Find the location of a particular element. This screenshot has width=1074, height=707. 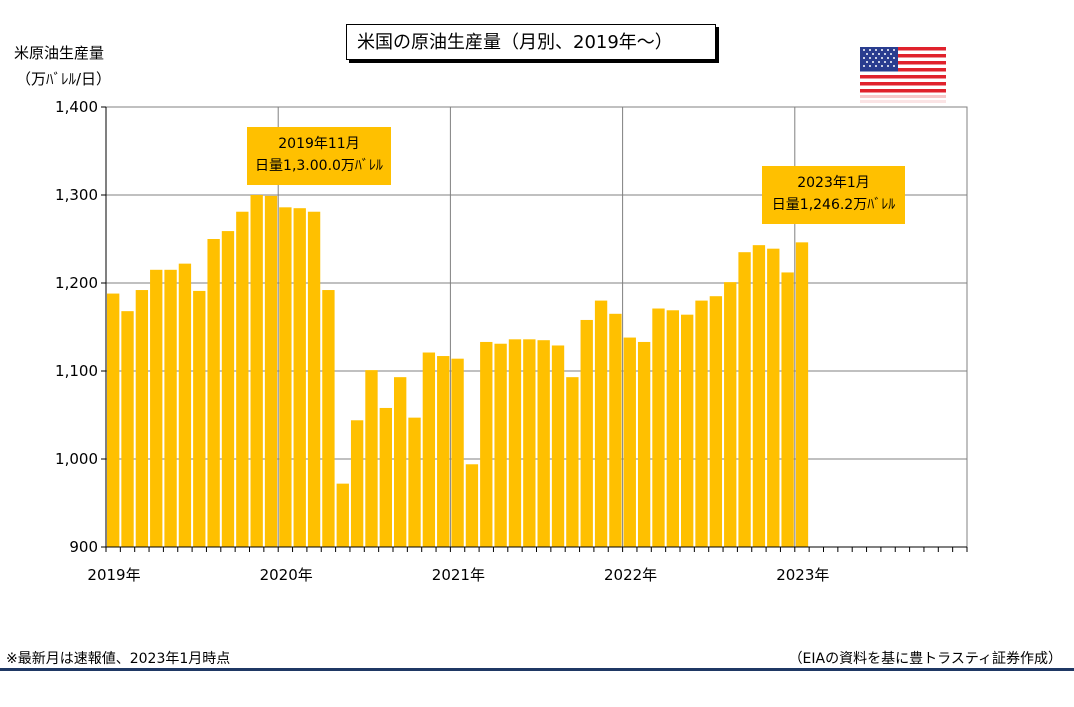

y-tick-label: 900 is located at coordinates (83, 547).